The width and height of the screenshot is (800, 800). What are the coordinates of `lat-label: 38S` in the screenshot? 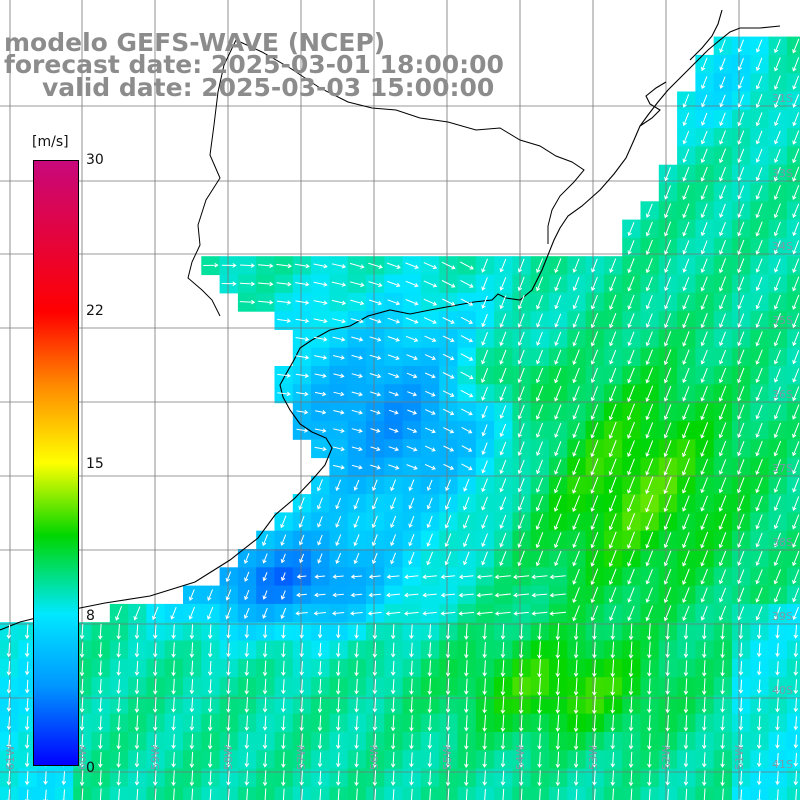 It's located at (782, 542).